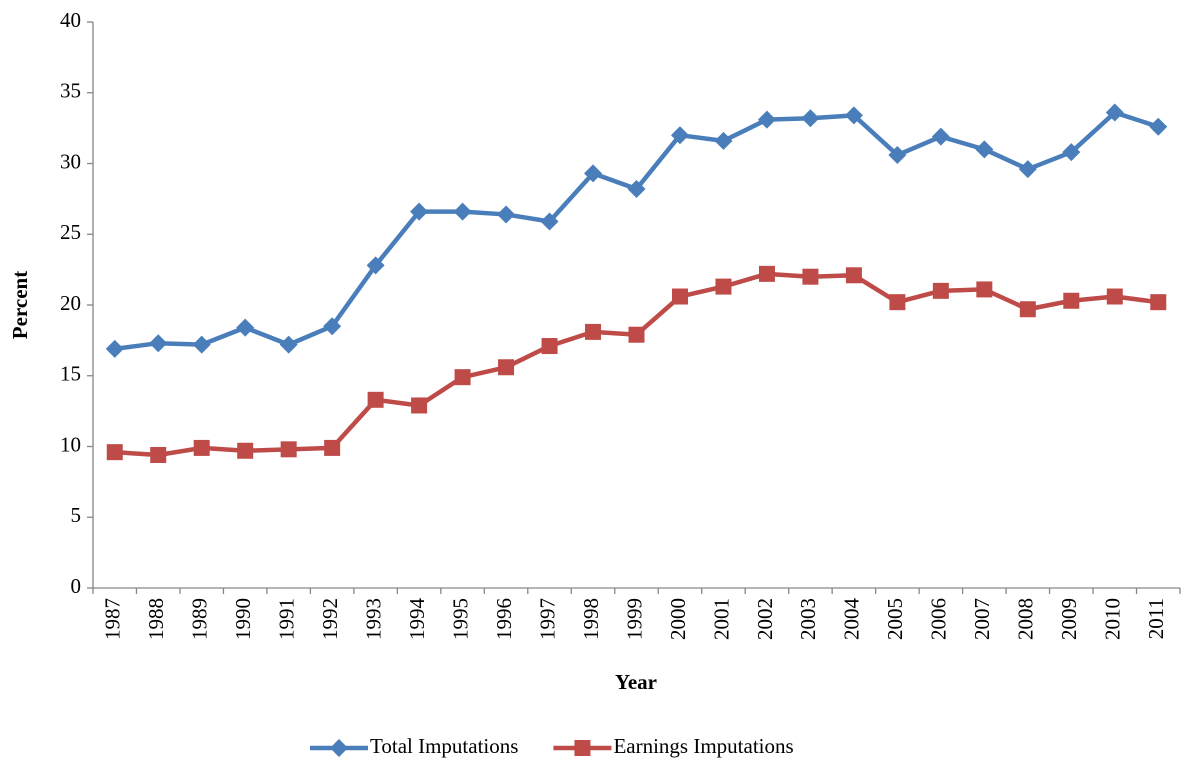 Image resolution: width=1182 pixels, height=765 pixels. What do you see at coordinates (591, 619) in the screenshot?
I see `x-tick-label: 1998` at bounding box center [591, 619].